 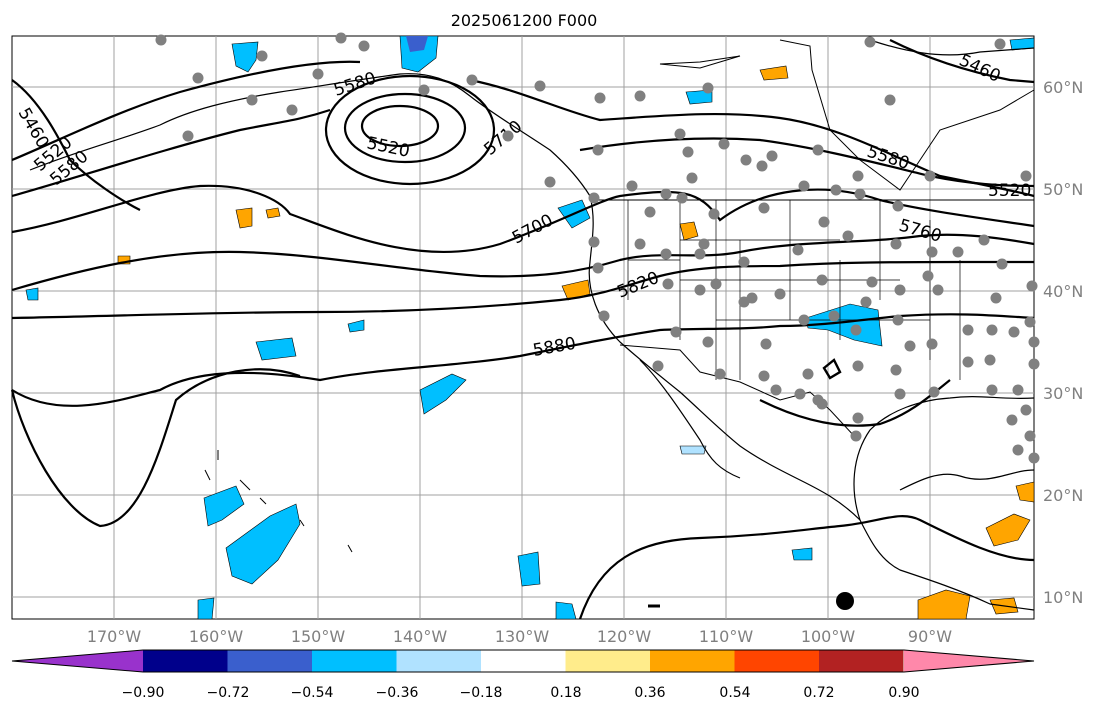 What do you see at coordinates (1063, 87) in the screenshot?
I see `lat-label: 60°N` at bounding box center [1063, 87].